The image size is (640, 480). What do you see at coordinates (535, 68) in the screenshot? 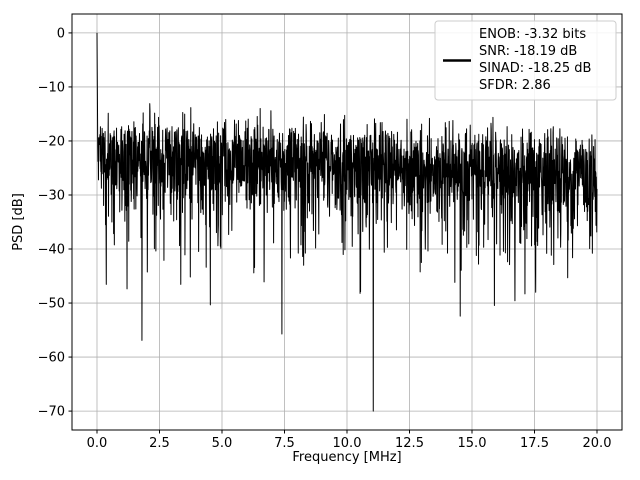
I see `legend-label-sinad: SINAD: -18.25 dB` at bounding box center [535, 68].